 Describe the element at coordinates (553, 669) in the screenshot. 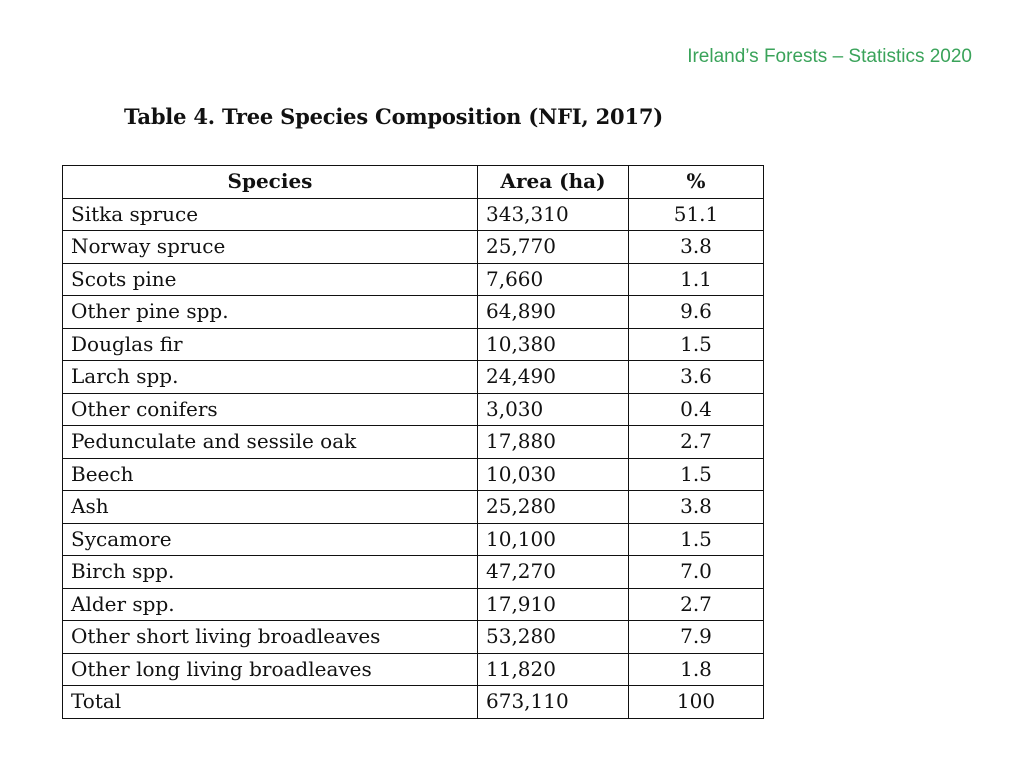

I see `area-cell: 11,820` at that location.